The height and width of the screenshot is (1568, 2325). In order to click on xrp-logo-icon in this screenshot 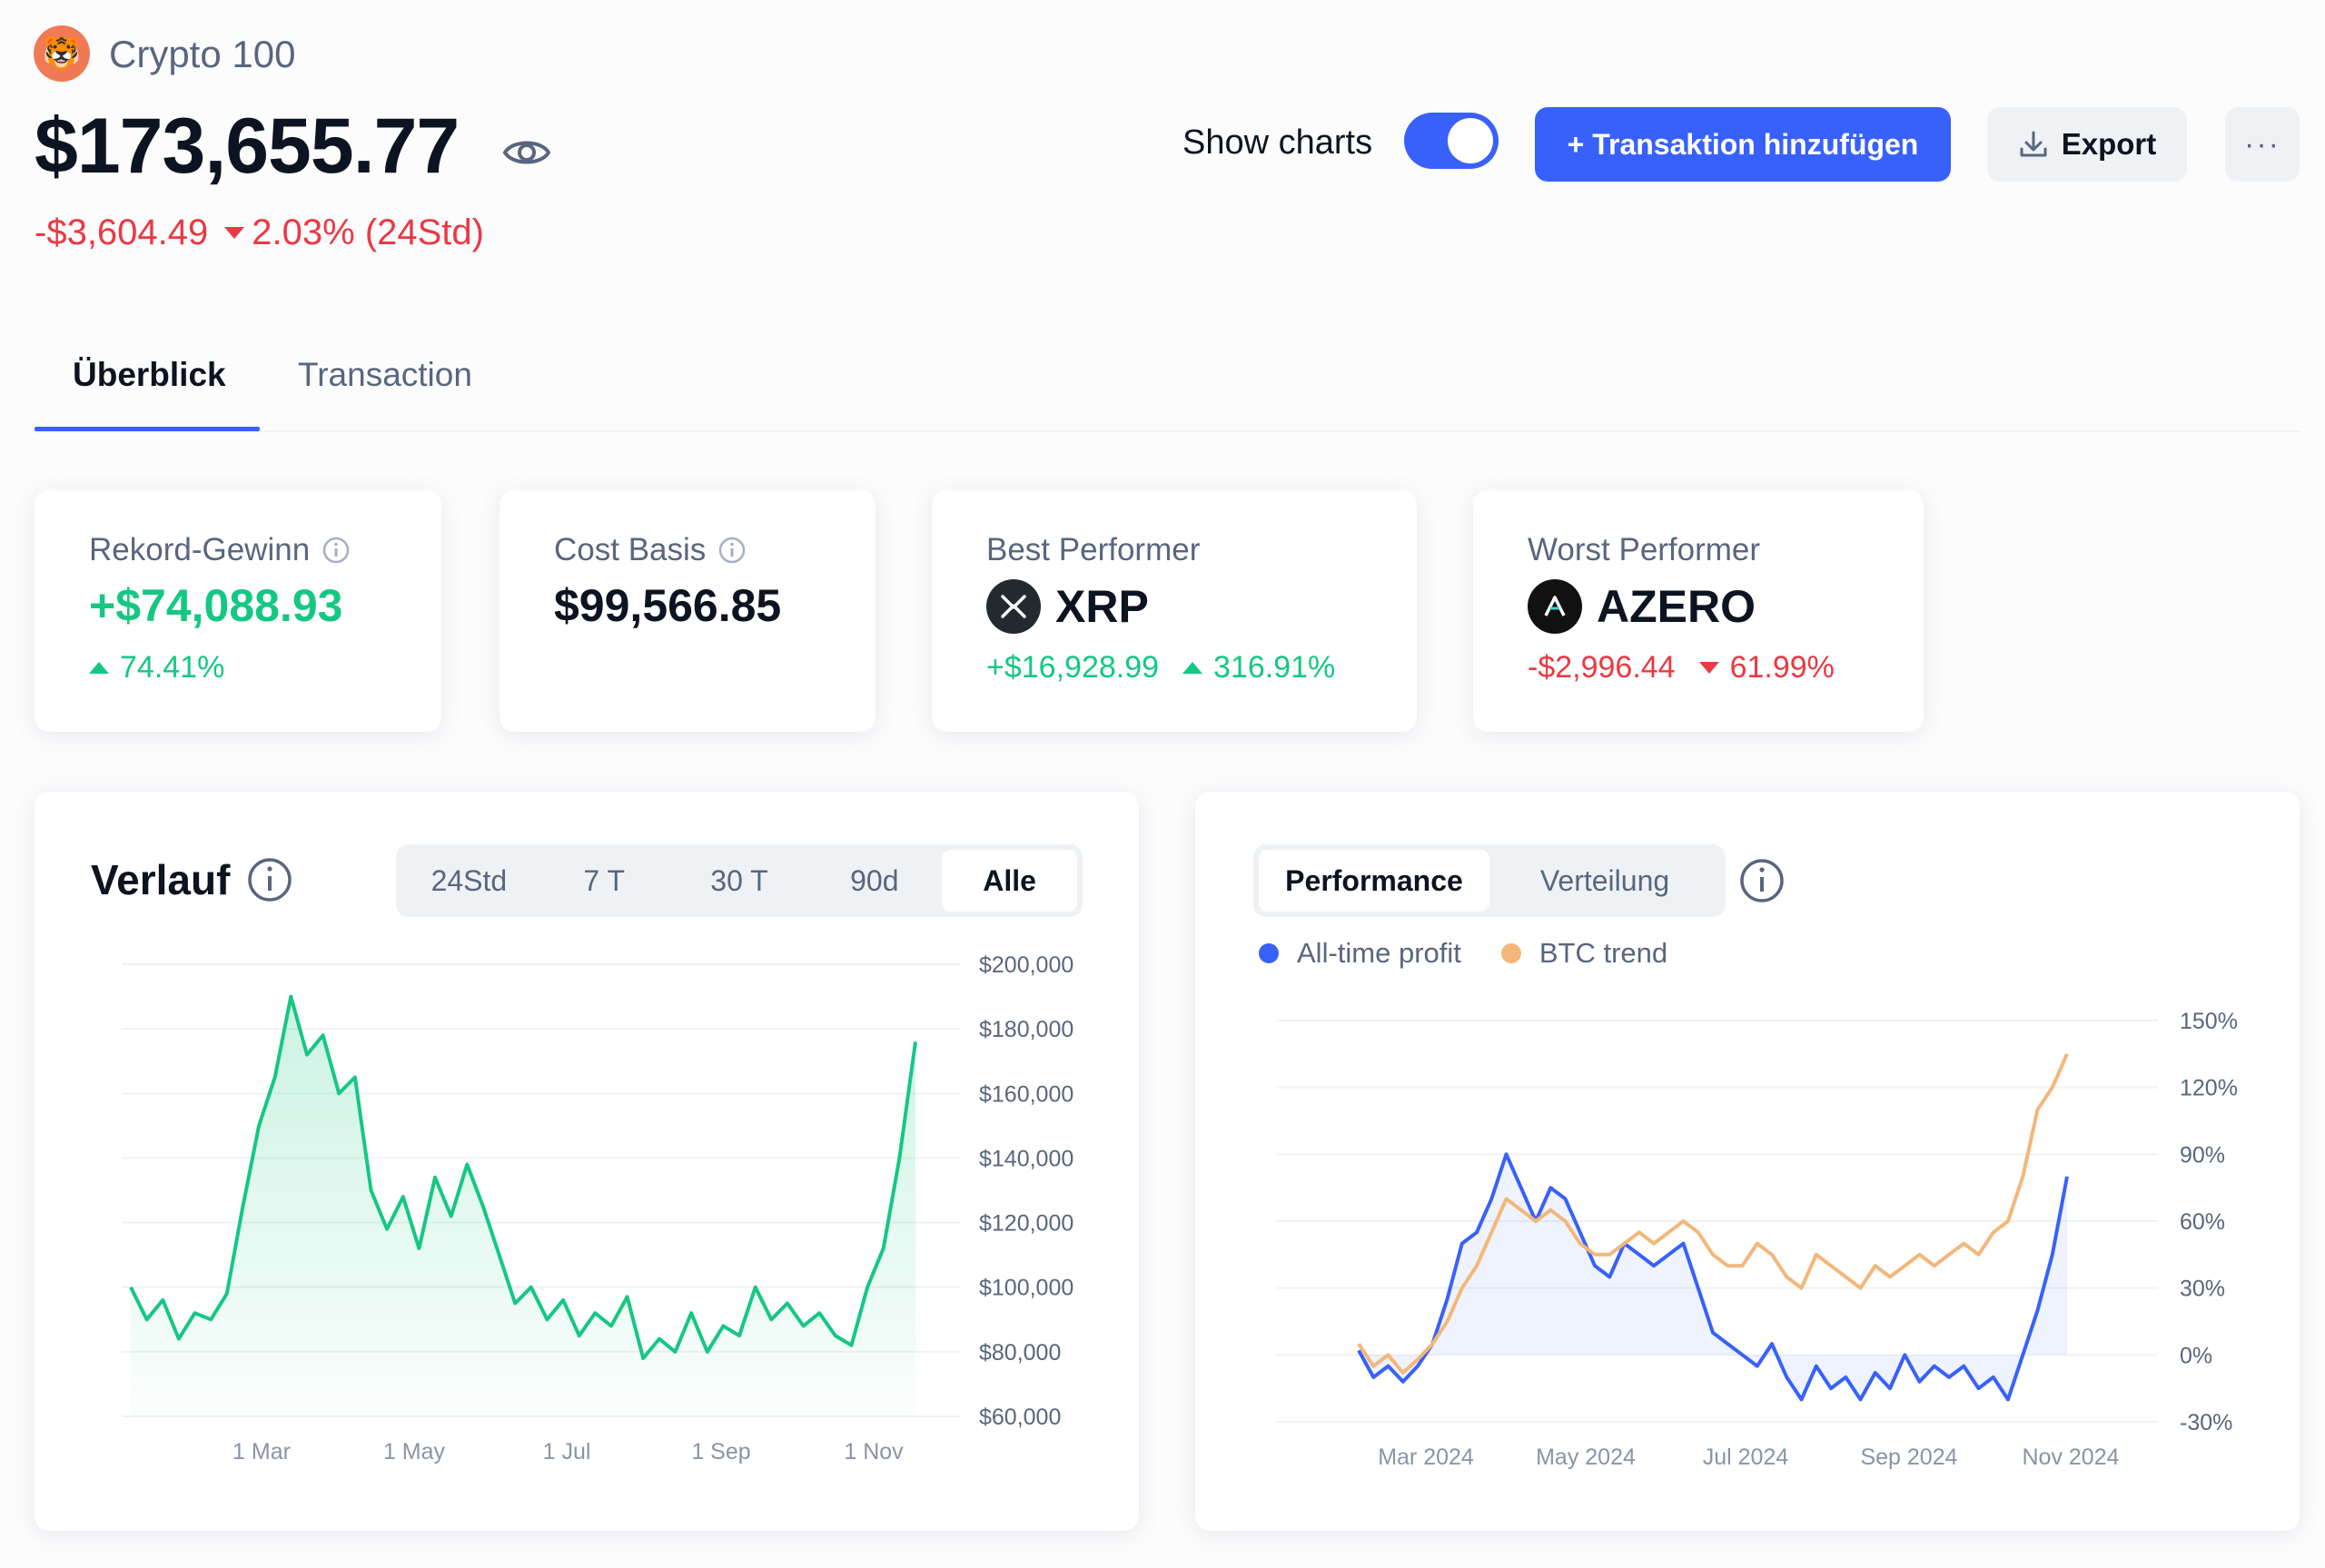, I will do `click(1013, 607)`.